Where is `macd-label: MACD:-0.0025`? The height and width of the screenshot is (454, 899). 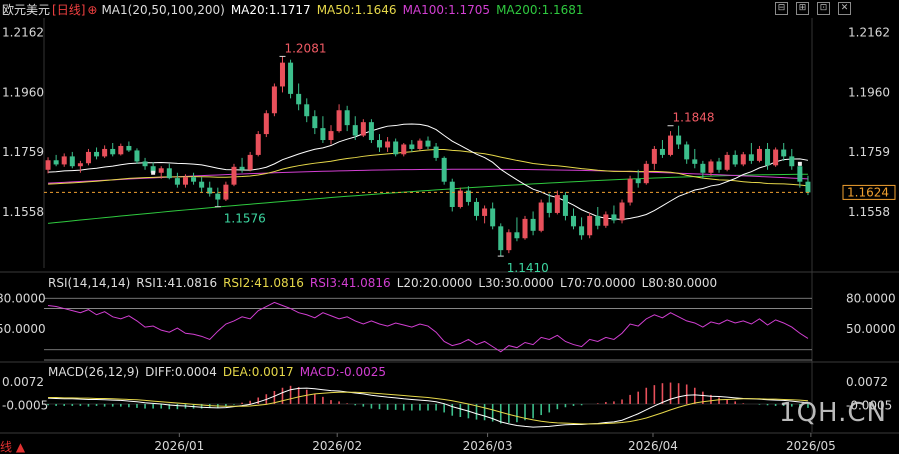 macd-label: MACD:-0.0025 is located at coordinates (343, 372).